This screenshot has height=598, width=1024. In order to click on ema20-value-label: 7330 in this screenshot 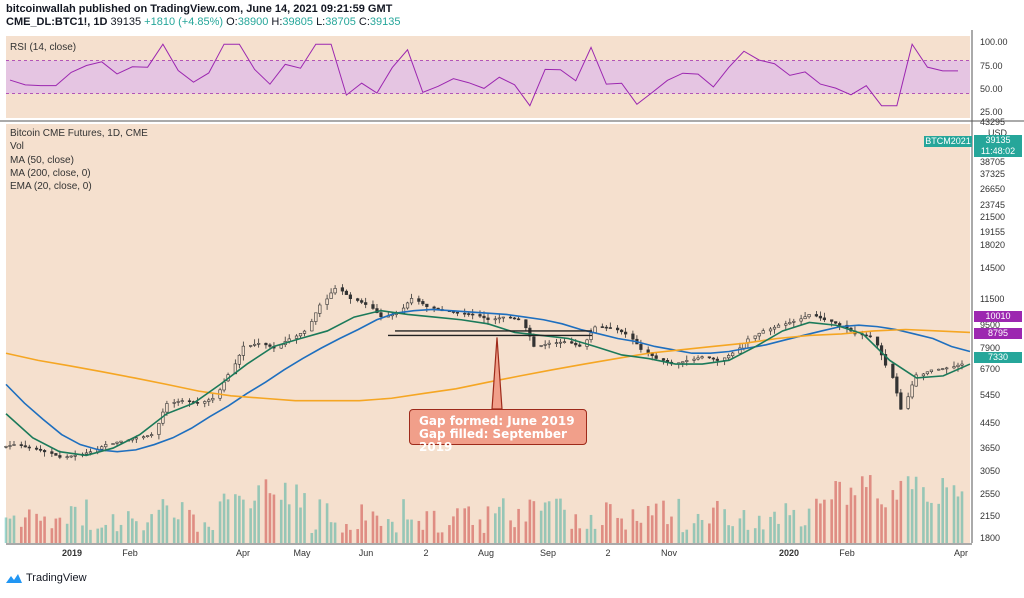, I will do `click(998, 357)`.